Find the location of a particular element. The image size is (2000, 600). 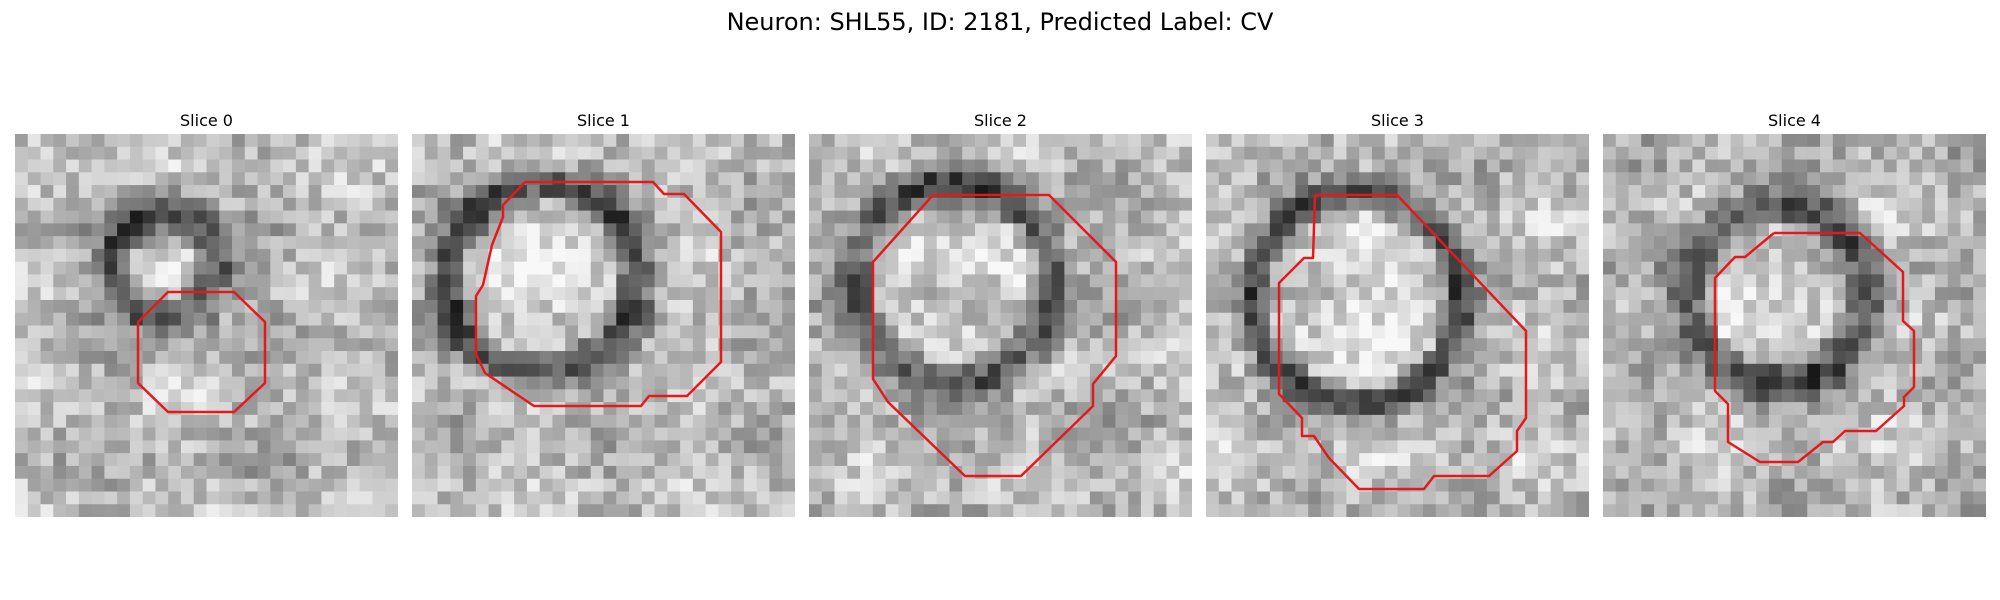

slice-title: Slice 2 is located at coordinates (1000, 120).